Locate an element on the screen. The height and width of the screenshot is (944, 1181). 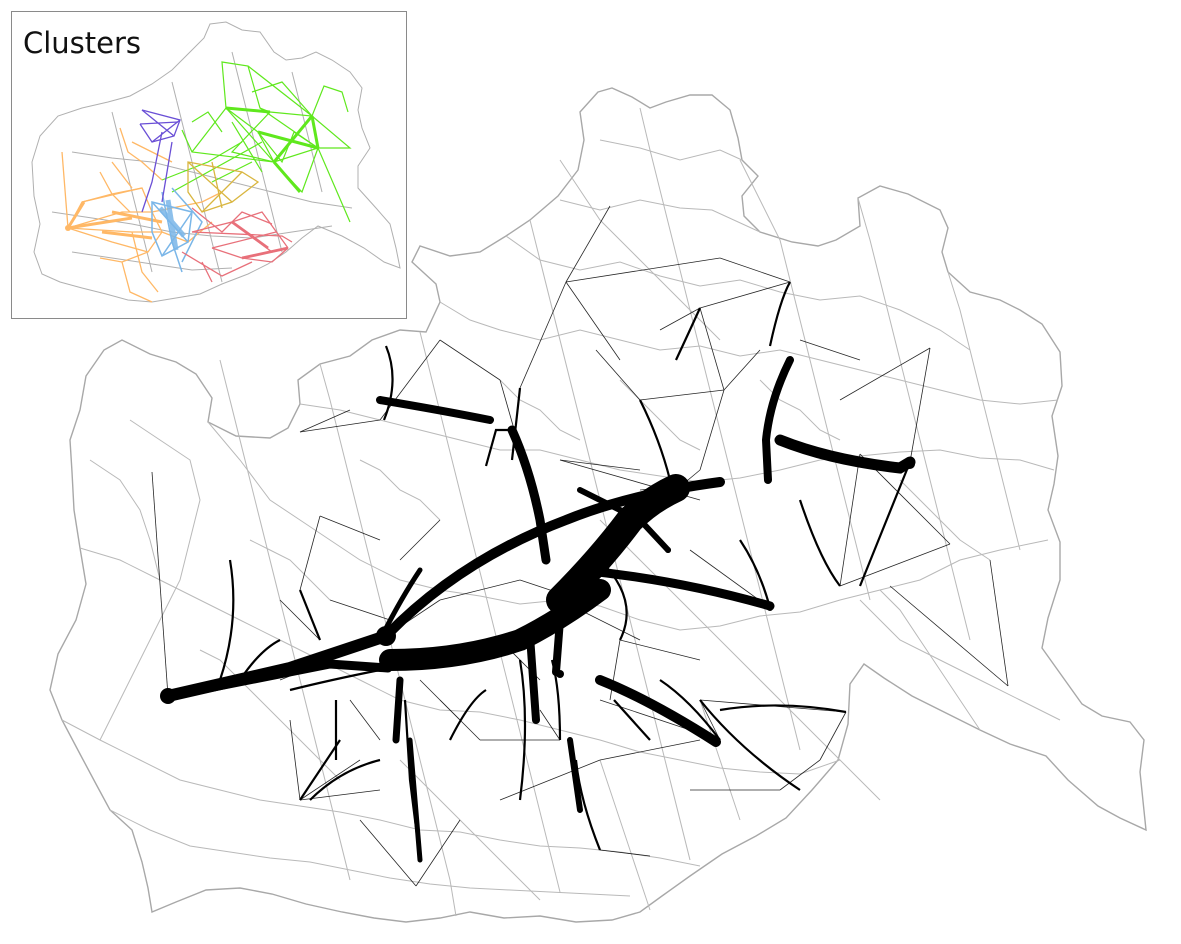
cluster-green is located at coordinates (256, 142).